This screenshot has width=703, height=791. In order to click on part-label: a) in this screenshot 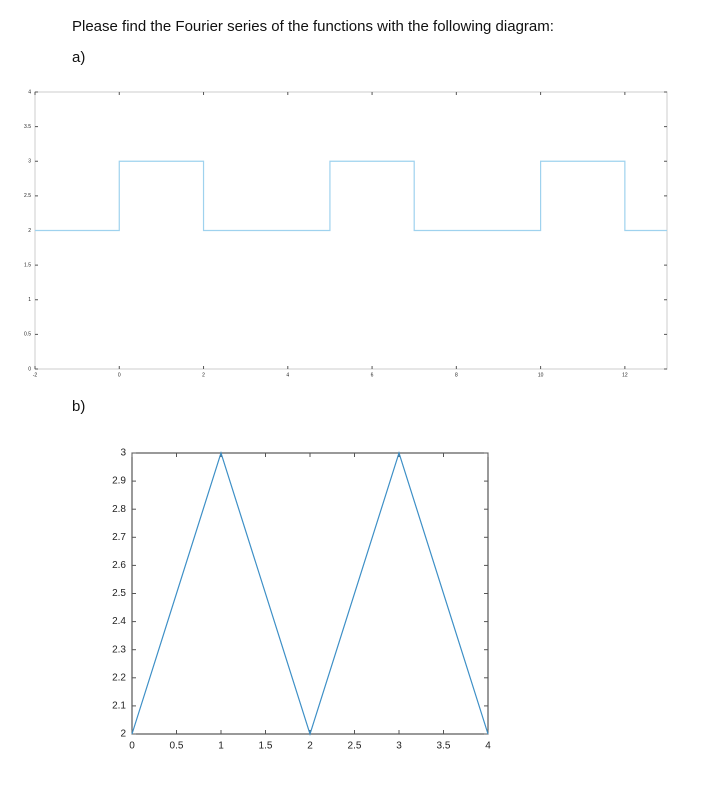, I will do `click(78, 57)`.